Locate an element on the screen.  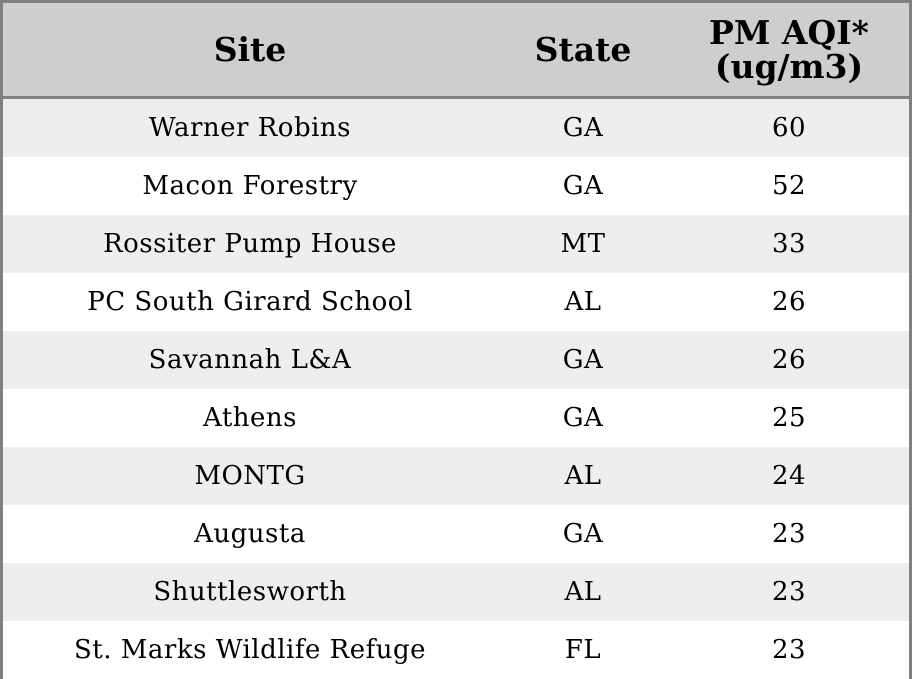
cell-state: FL is located at coordinates (583, 650).